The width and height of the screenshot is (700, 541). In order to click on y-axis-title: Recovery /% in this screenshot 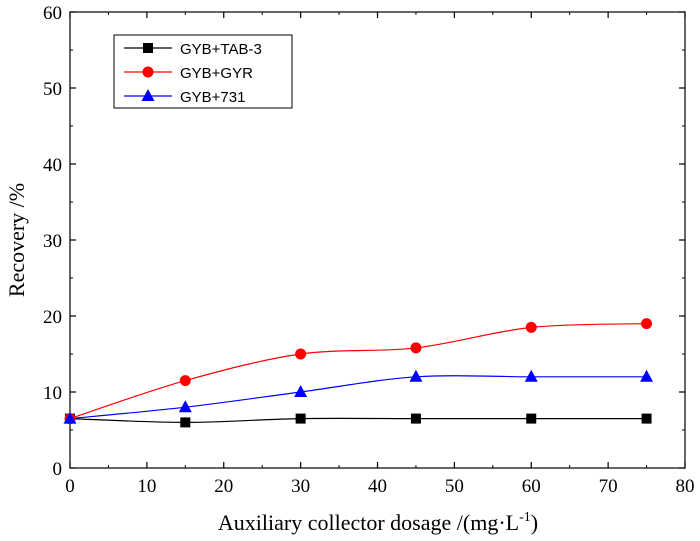, I will do `click(16, 240)`.